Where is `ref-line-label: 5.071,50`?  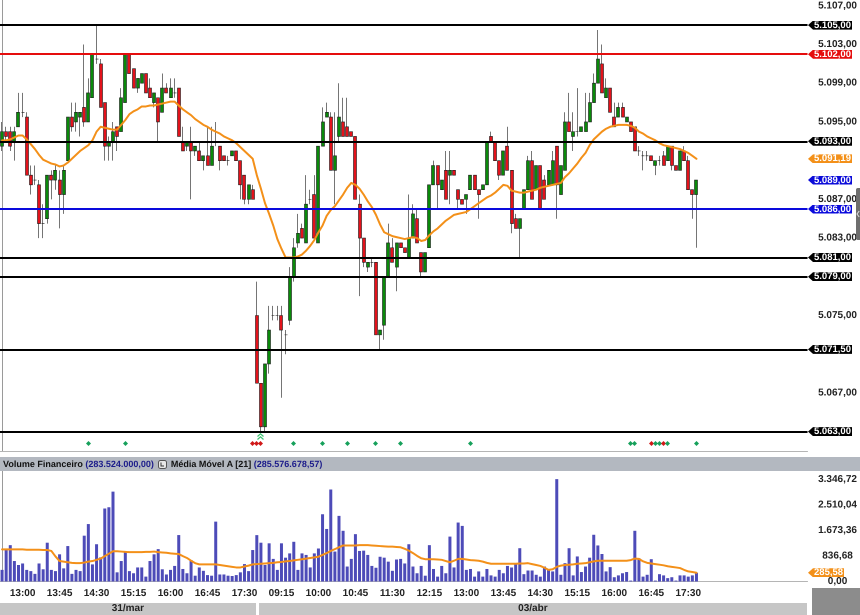
ref-line-label: 5.071,50 is located at coordinates (830, 349).